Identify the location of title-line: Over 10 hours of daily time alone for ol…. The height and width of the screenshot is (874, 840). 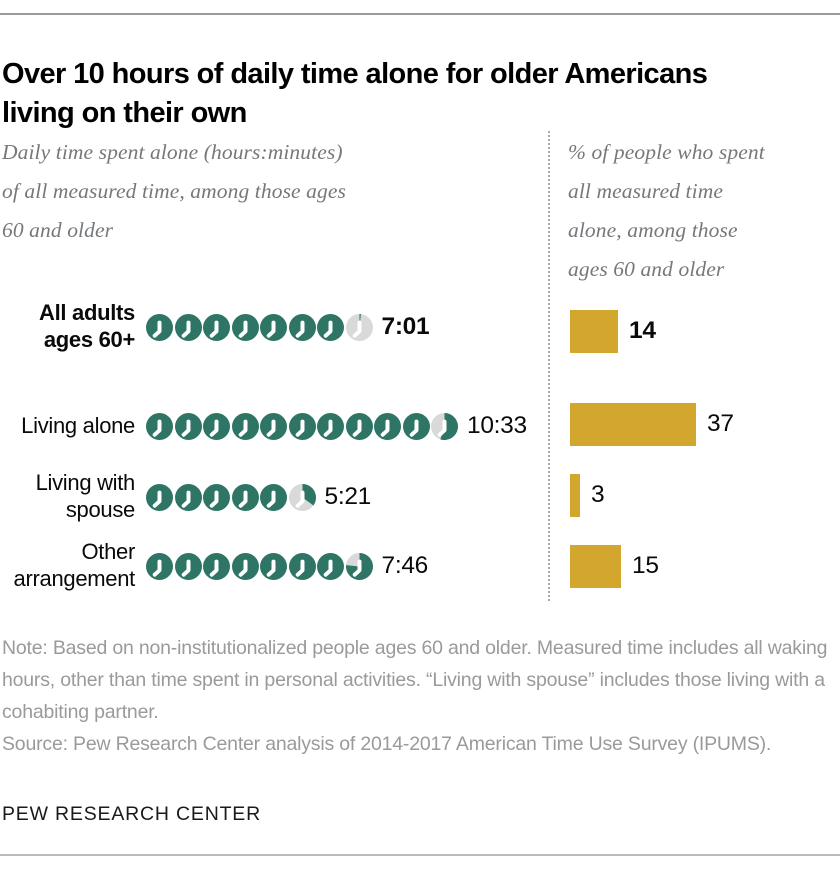
(355, 74).